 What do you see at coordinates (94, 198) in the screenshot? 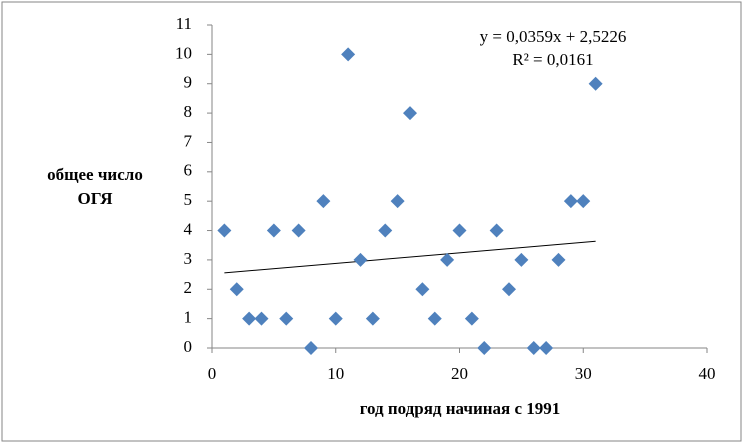
I see `y-axis-title: ОГЯ` at bounding box center [94, 198].